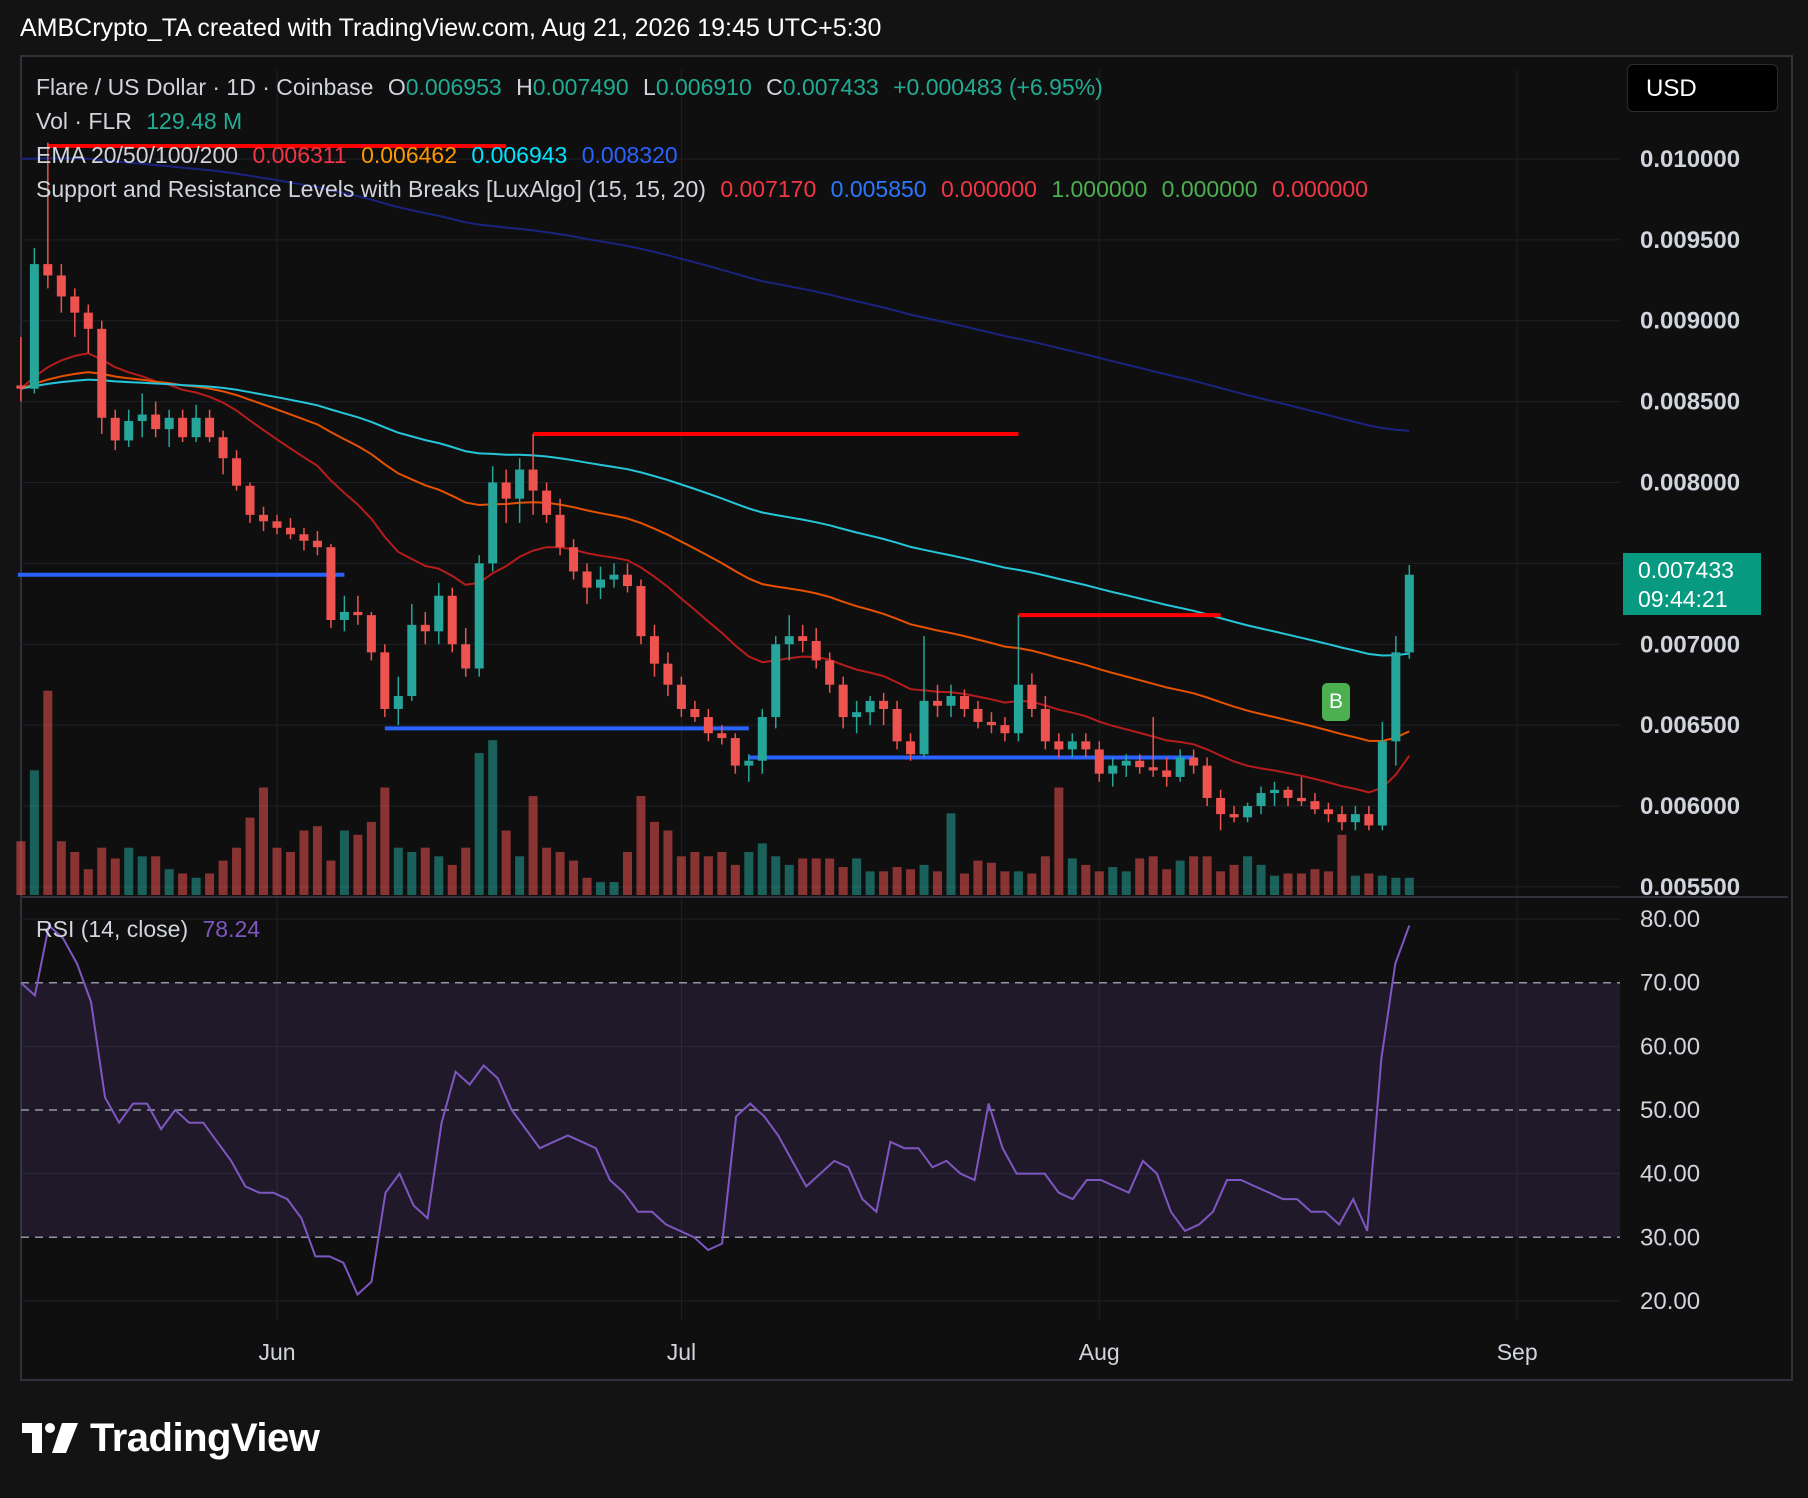 Image resolution: width=1808 pixels, height=1498 pixels. Describe the element at coordinates (1702, 88) in the screenshot. I see `currency-button: USD` at that location.